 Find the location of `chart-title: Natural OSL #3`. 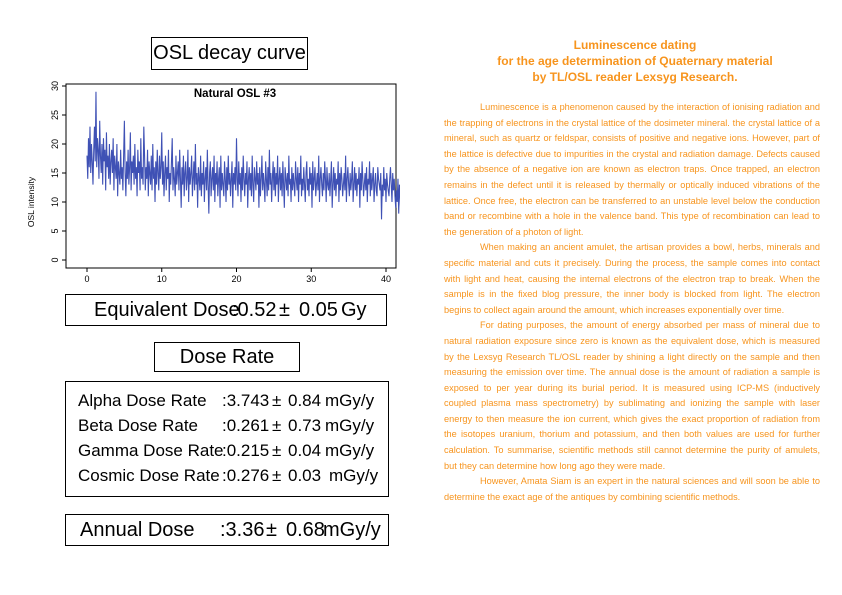

chart-title: Natural OSL #3 is located at coordinates (235, 94).